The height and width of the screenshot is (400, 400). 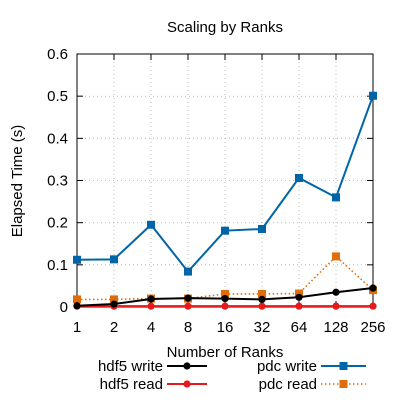 I want to click on y-tick-label: 0.6, so click(x=57, y=54).